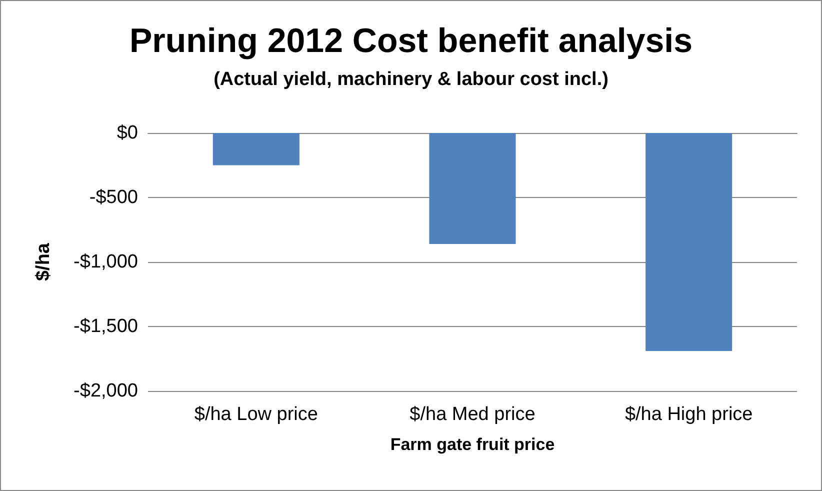 This screenshot has width=822, height=491. I want to click on x-tick-label: $/ha Med price, so click(473, 414).